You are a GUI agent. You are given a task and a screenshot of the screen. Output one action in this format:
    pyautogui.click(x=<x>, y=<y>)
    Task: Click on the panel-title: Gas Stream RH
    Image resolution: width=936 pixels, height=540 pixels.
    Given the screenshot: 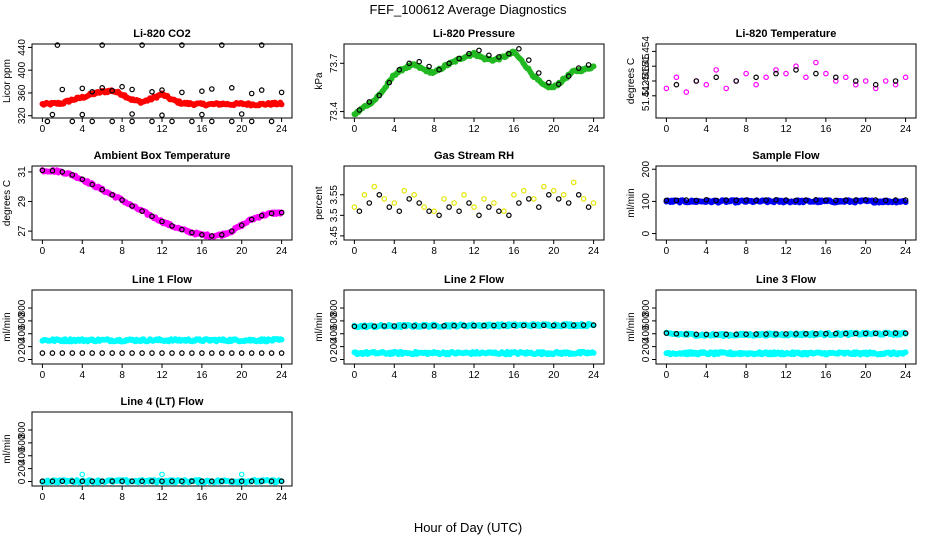 What is the action you would take?
    pyautogui.click(x=474, y=156)
    